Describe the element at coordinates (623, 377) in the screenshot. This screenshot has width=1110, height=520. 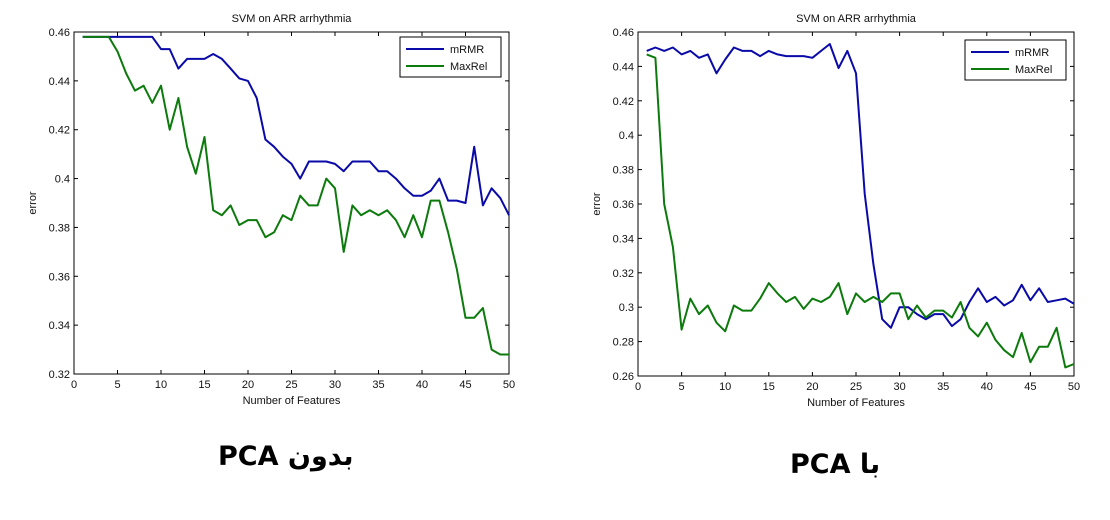
I see `y-tick-label: 0.26` at that location.